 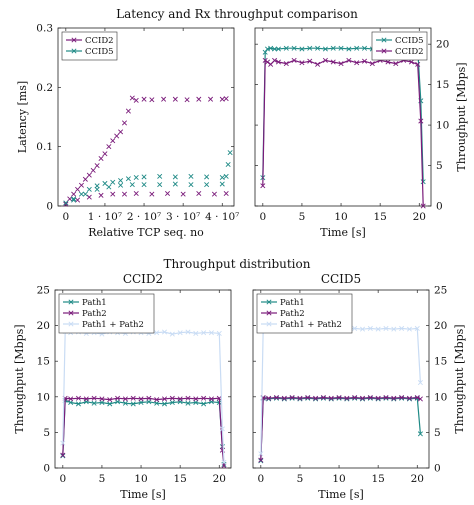 What do you see at coordinates (44, 29) in the screenshot?
I see `y-tick-label: 0.3` at bounding box center [44, 29].